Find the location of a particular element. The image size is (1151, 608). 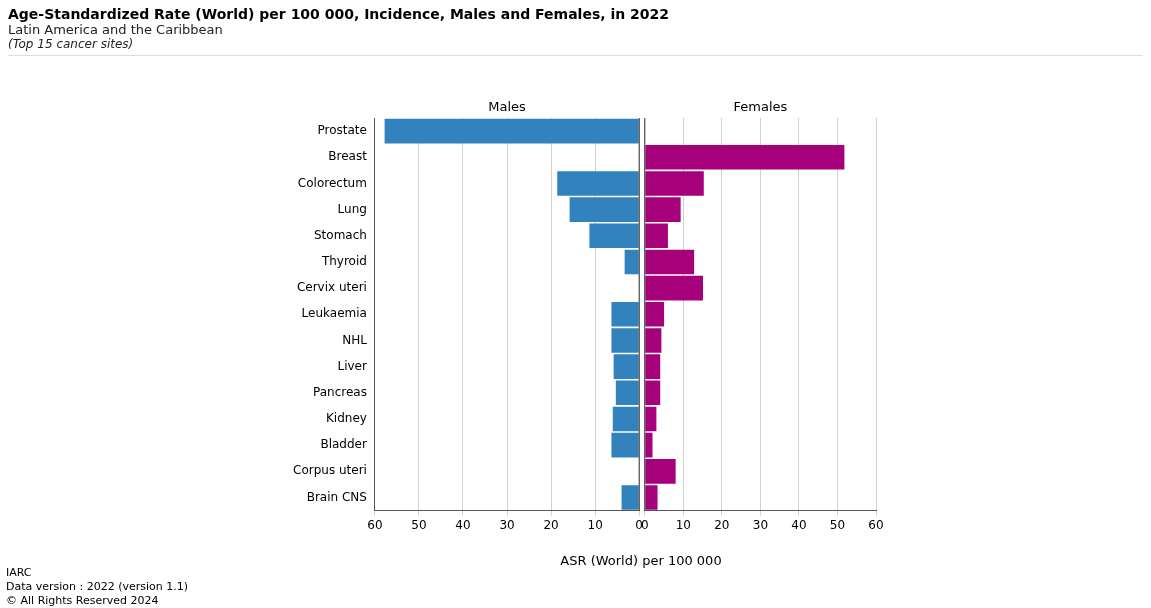

y-tick-label: Thyroid is located at coordinates (343, 261).